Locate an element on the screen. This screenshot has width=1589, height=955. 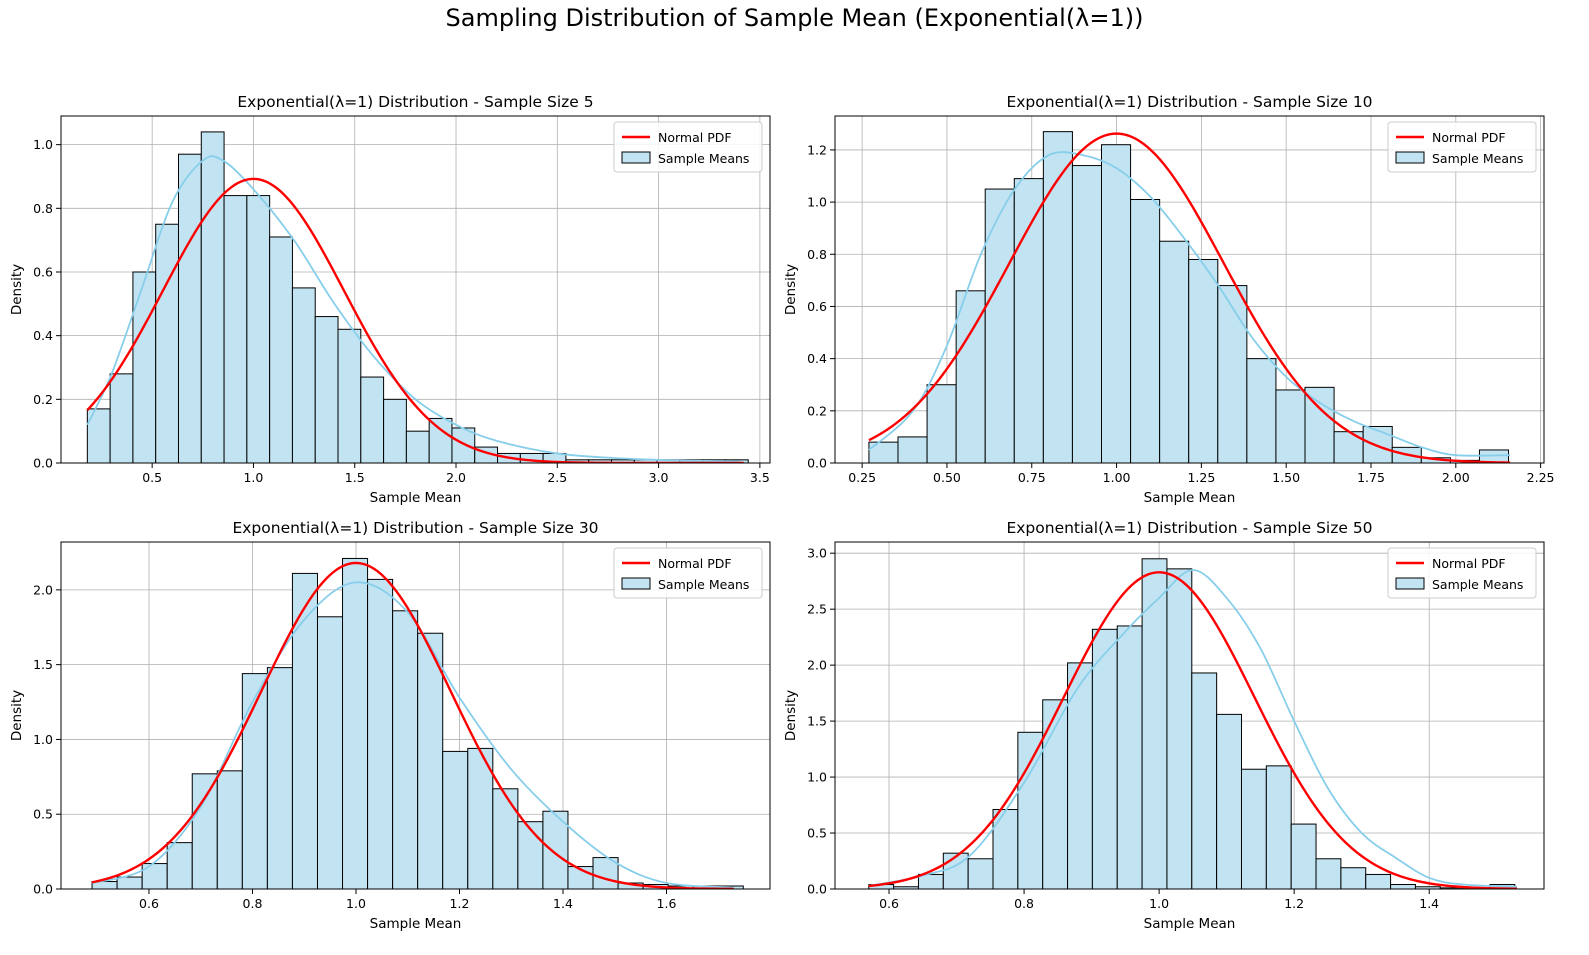
plot-area is located at coordinates (1193, 723).